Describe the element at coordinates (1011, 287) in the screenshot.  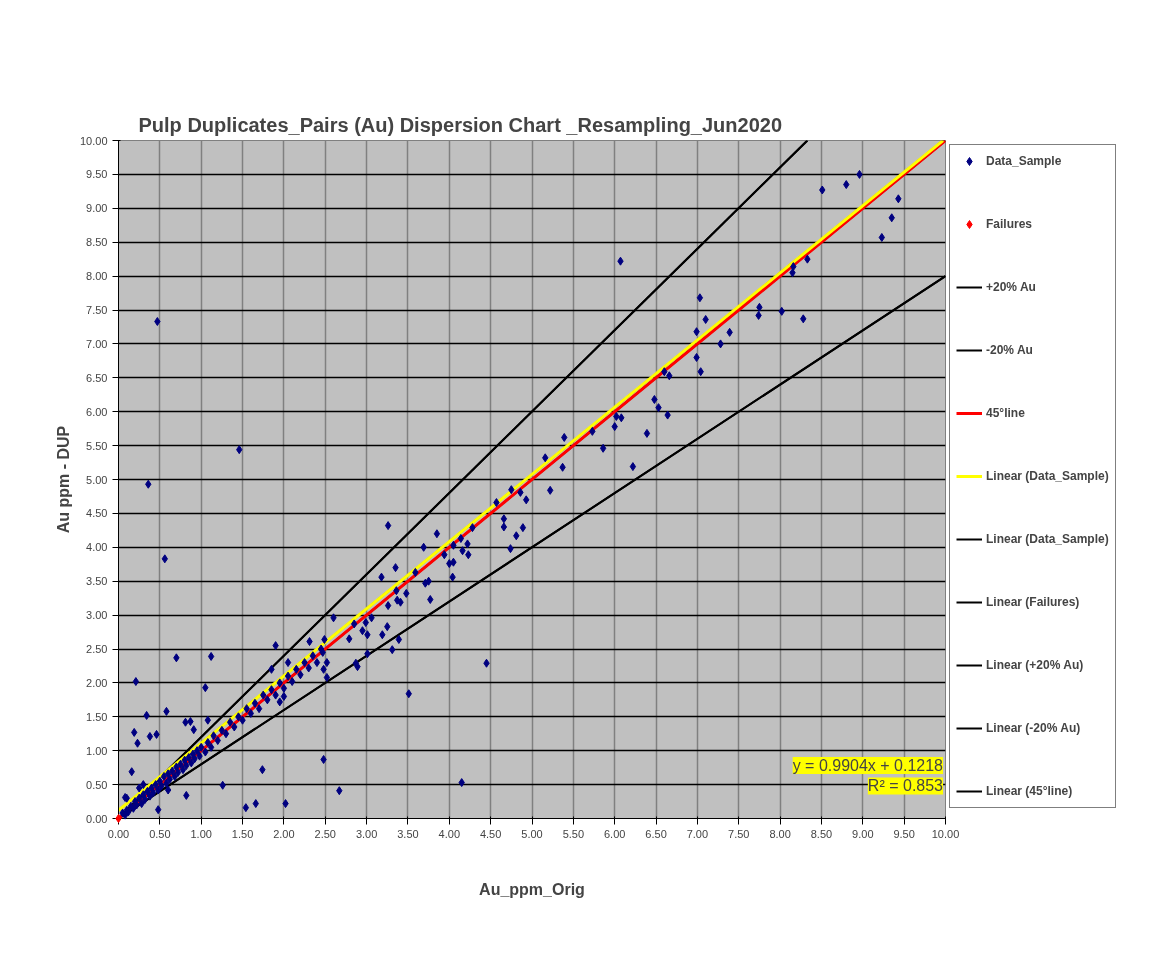
I see `legend-label: +20% Au` at that location.